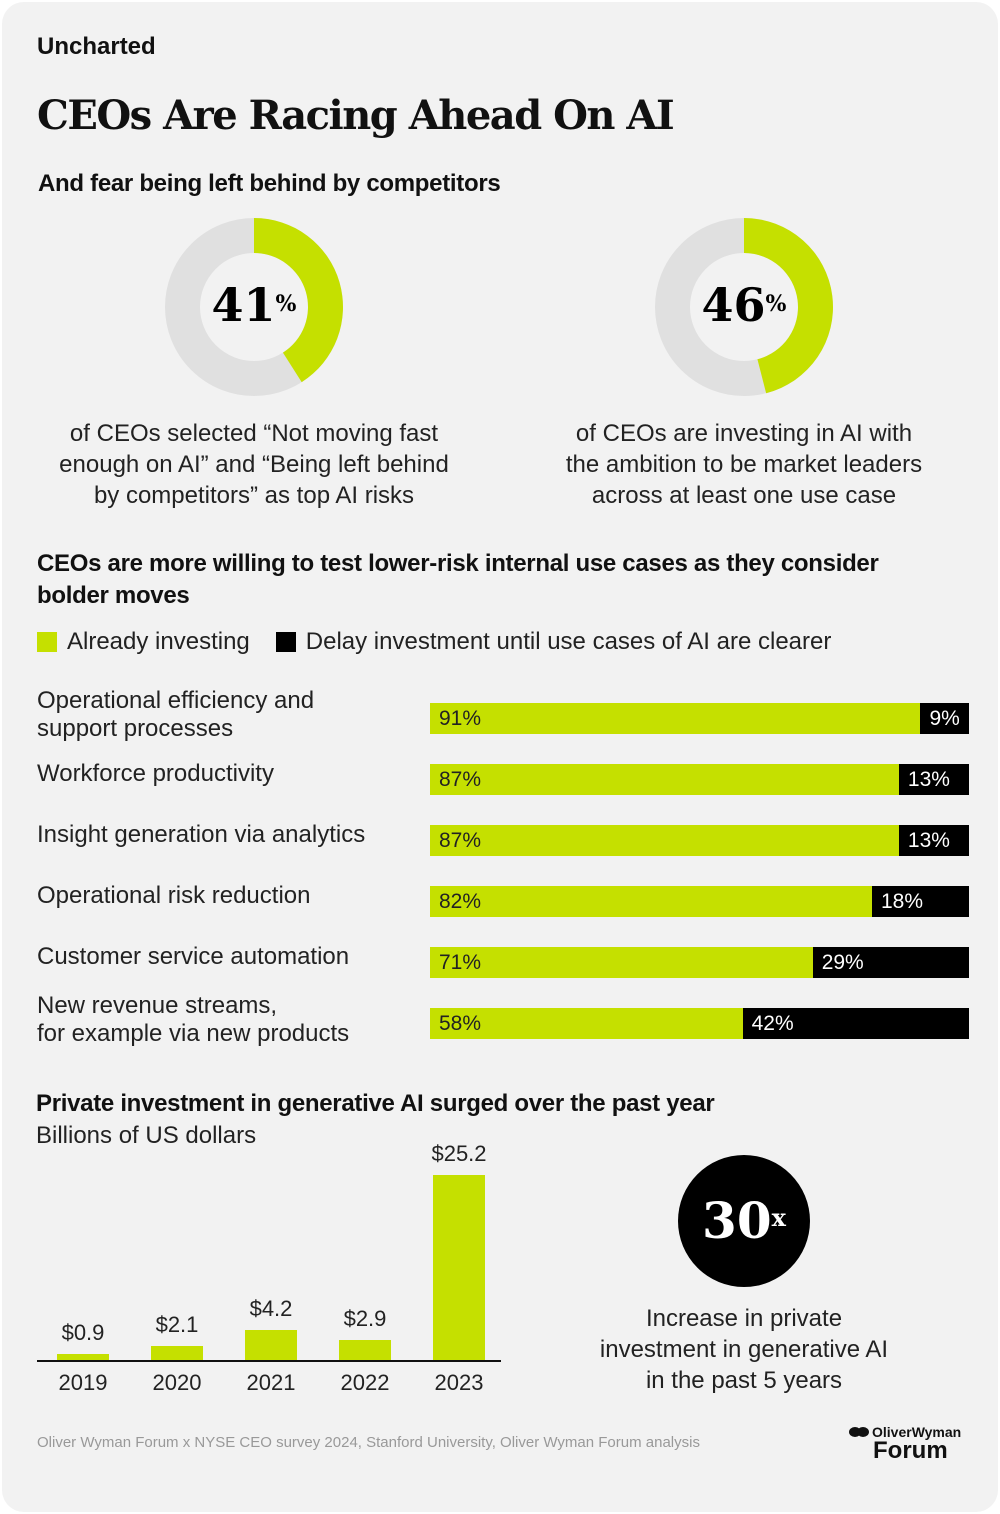 The image size is (1000, 1514). Describe the element at coordinates (733, 305) in the screenshot. I see `donut-number: 46` at that location.